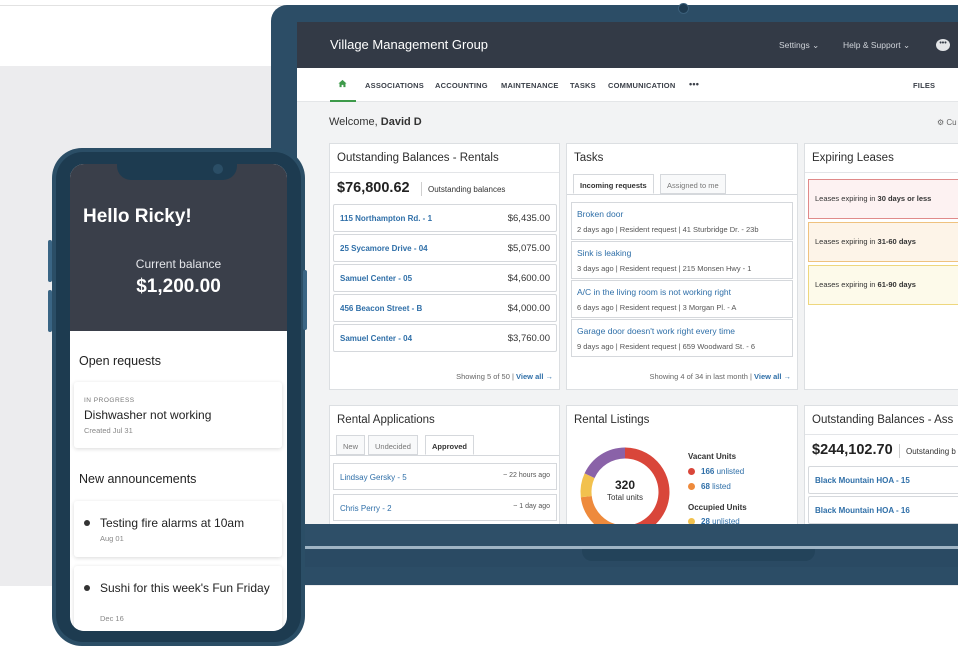 The height and width of the screenshot is (647, 958). I want to click on balance-row: Black Mountain HOA - 15, so click(883, 480).